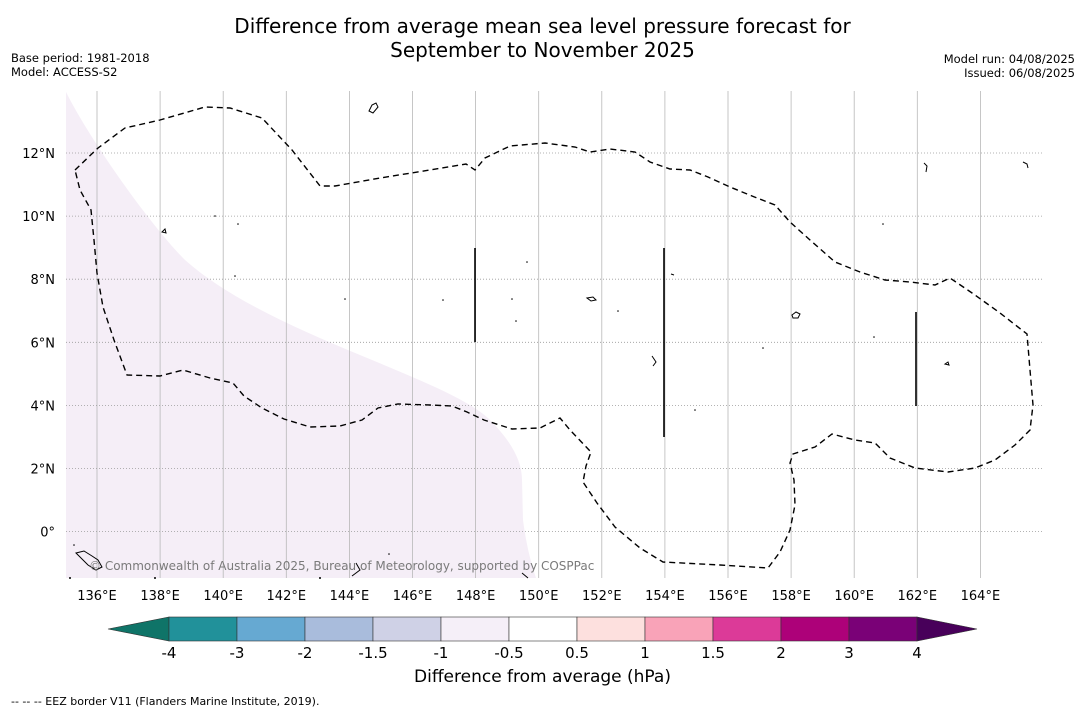 This screenshot has height=713, width=1085. Describe the element at coordinates (413, 596) in the screenshot. I see `longitude-label: 146°E` at that location.